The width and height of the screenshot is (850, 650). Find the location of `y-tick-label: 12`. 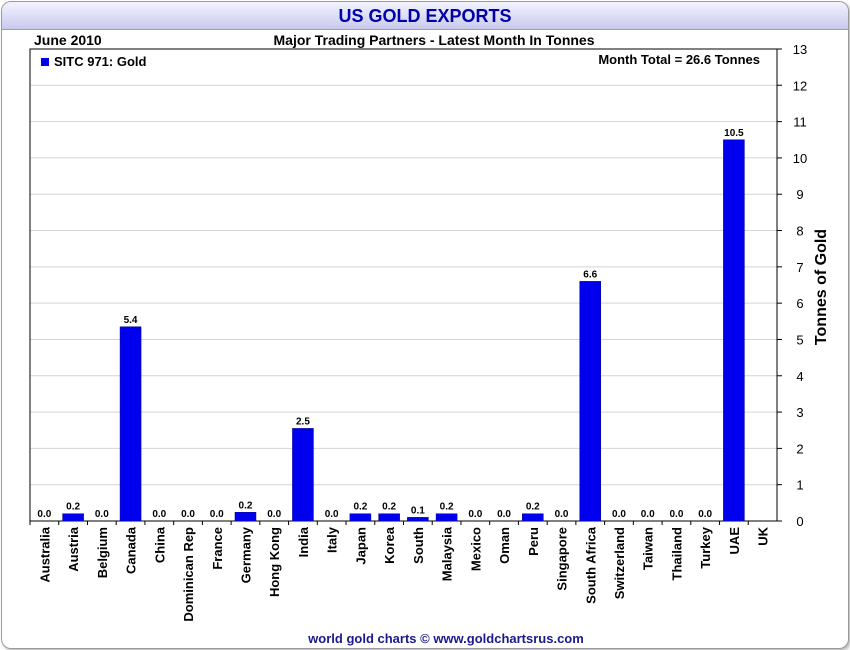

y-tick-label: 12 is located at coordinates (800, 85).